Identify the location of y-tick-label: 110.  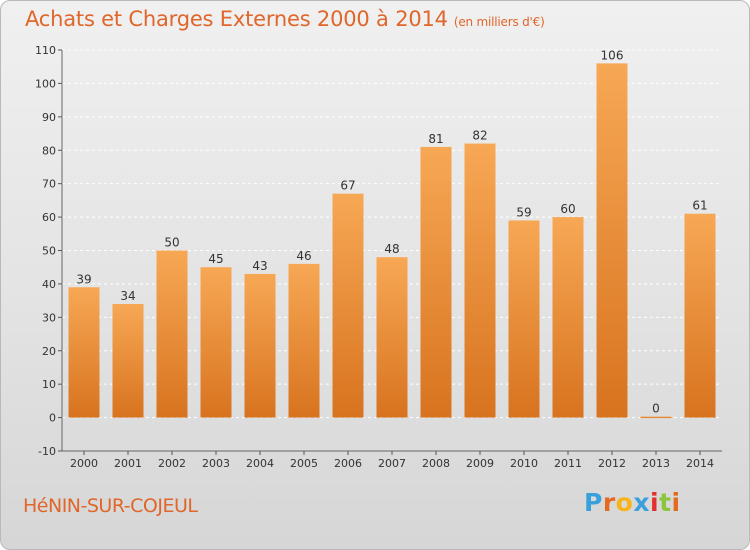
(45, 50).